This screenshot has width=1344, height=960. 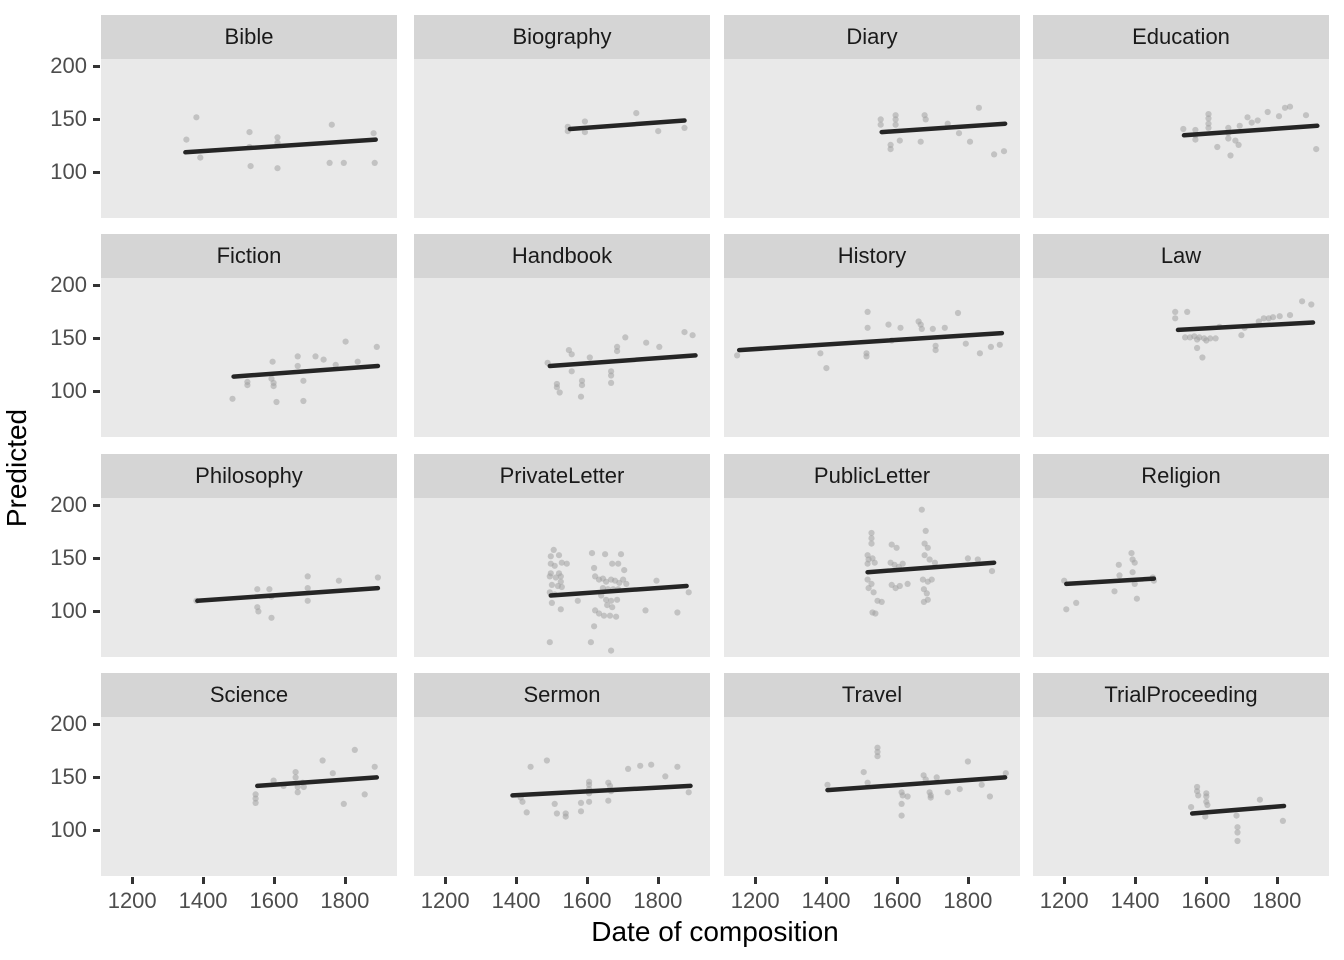 What do you see at coordinates (68, 724) in the screenshot?
I see `y-tick-label: 200` at bounding box center [68, 724].